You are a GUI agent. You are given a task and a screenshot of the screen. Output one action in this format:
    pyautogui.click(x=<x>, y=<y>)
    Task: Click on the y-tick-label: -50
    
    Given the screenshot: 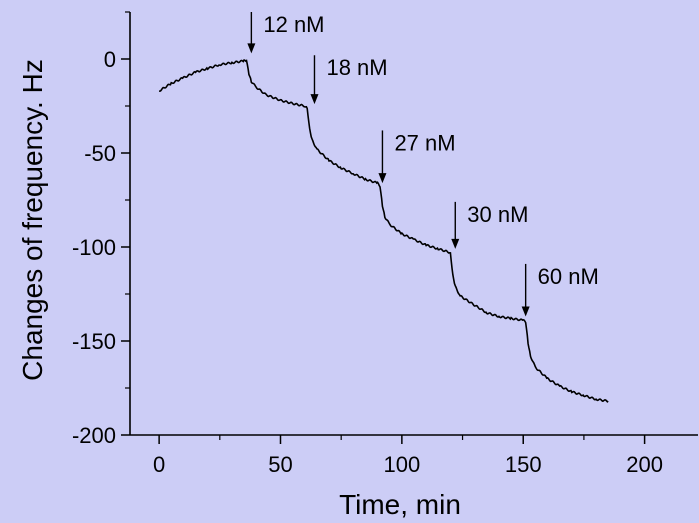 What is the action you would take?
    pyautogui.click(x=100, y=153)
    